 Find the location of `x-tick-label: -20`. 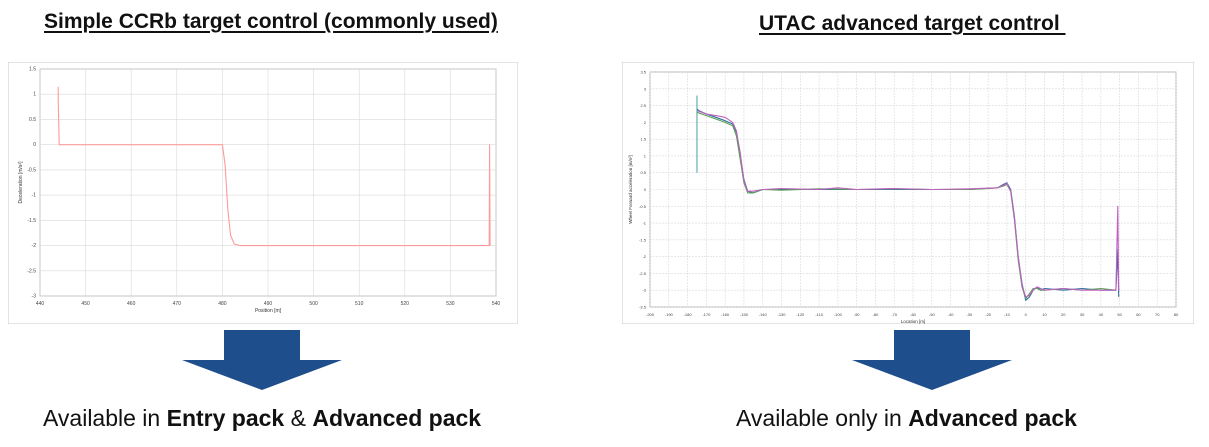

x-tick-label: -20 is located at coordinates (988, 314).